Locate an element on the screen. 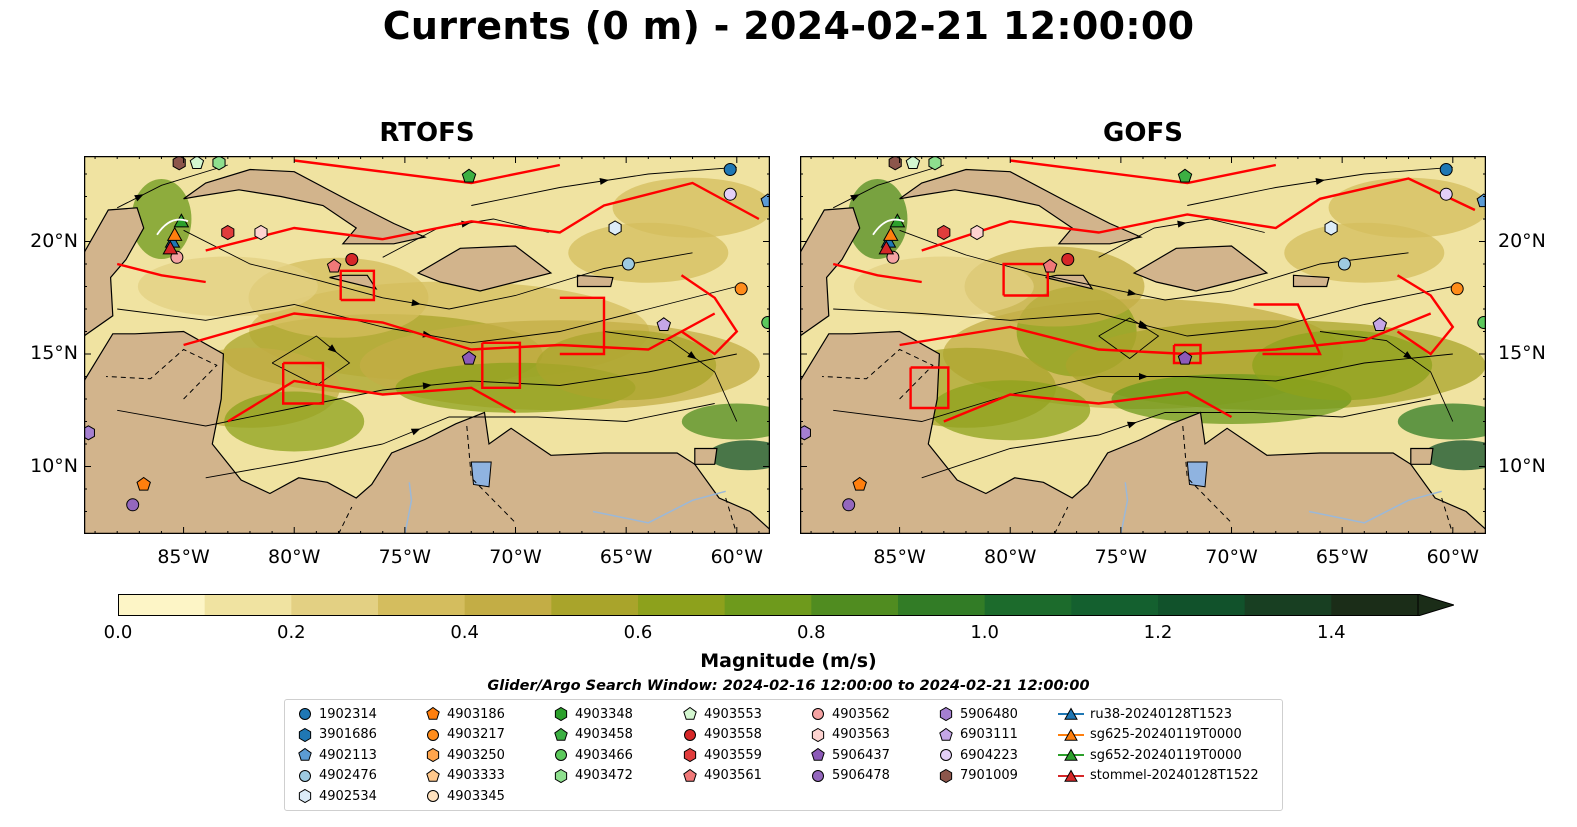  colorbar-tick-label: 0.6 is located at coordinates (638, 632).